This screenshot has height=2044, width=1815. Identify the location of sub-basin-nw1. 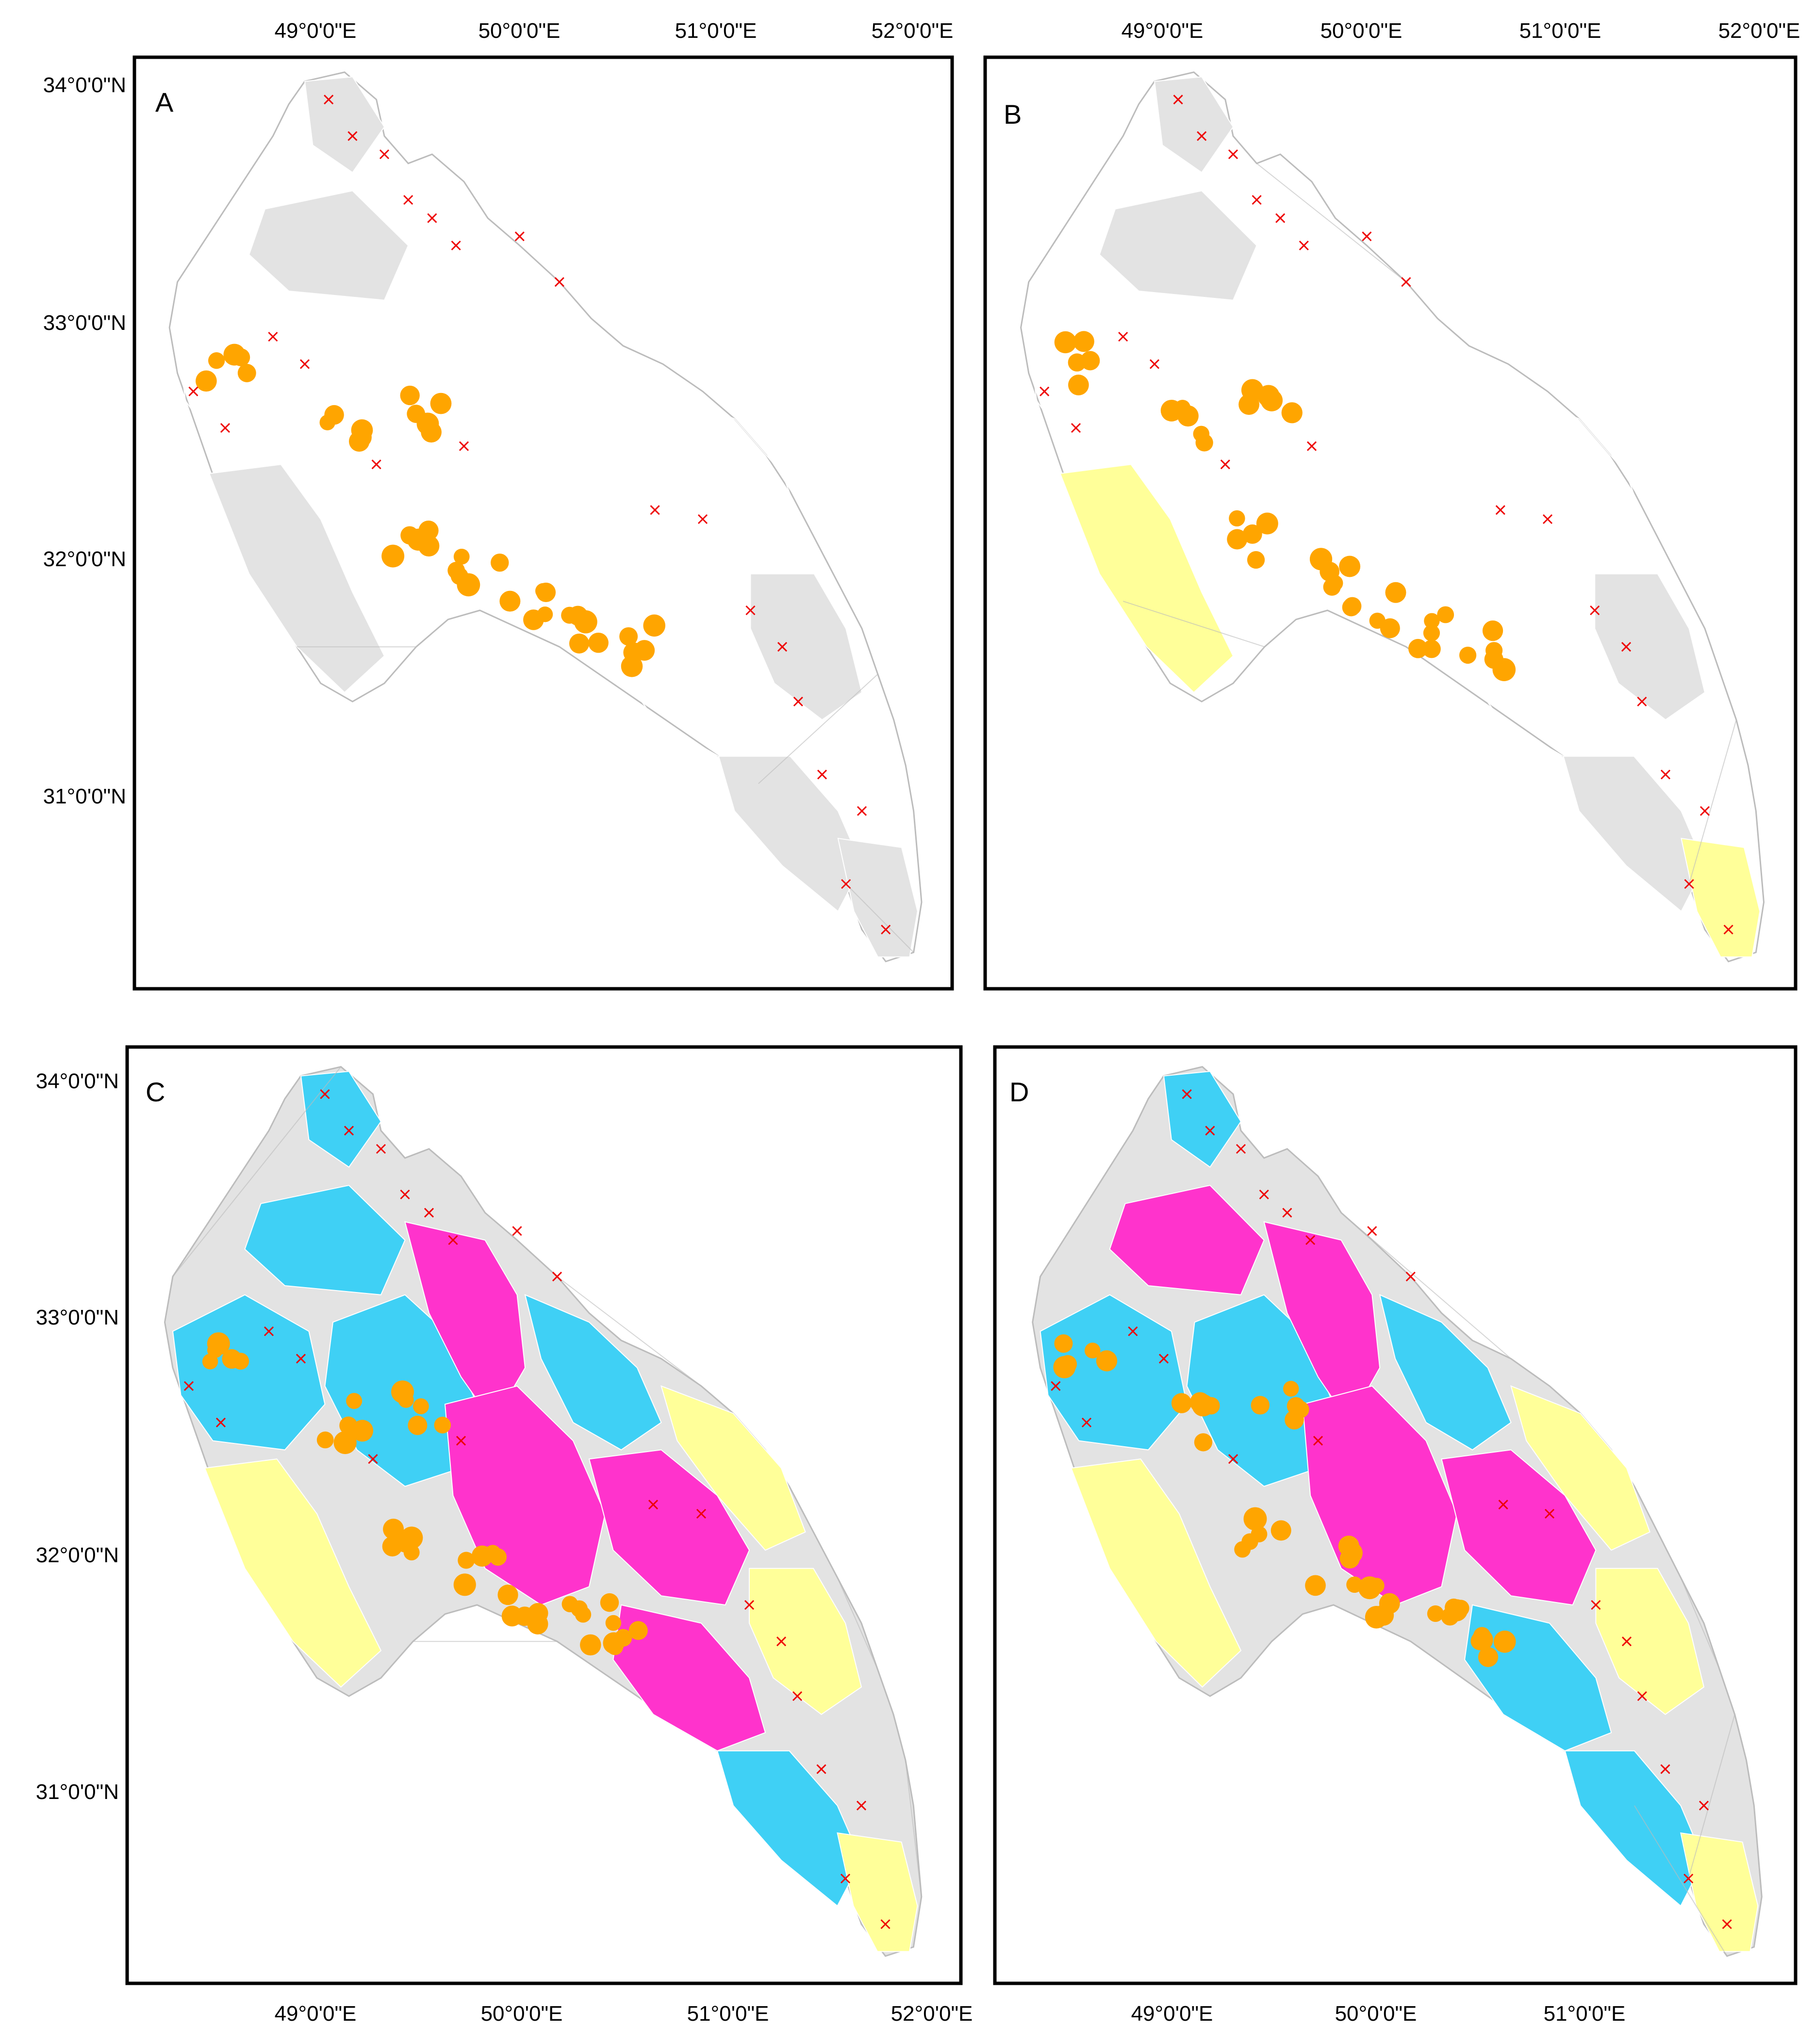
(1202, 1119).